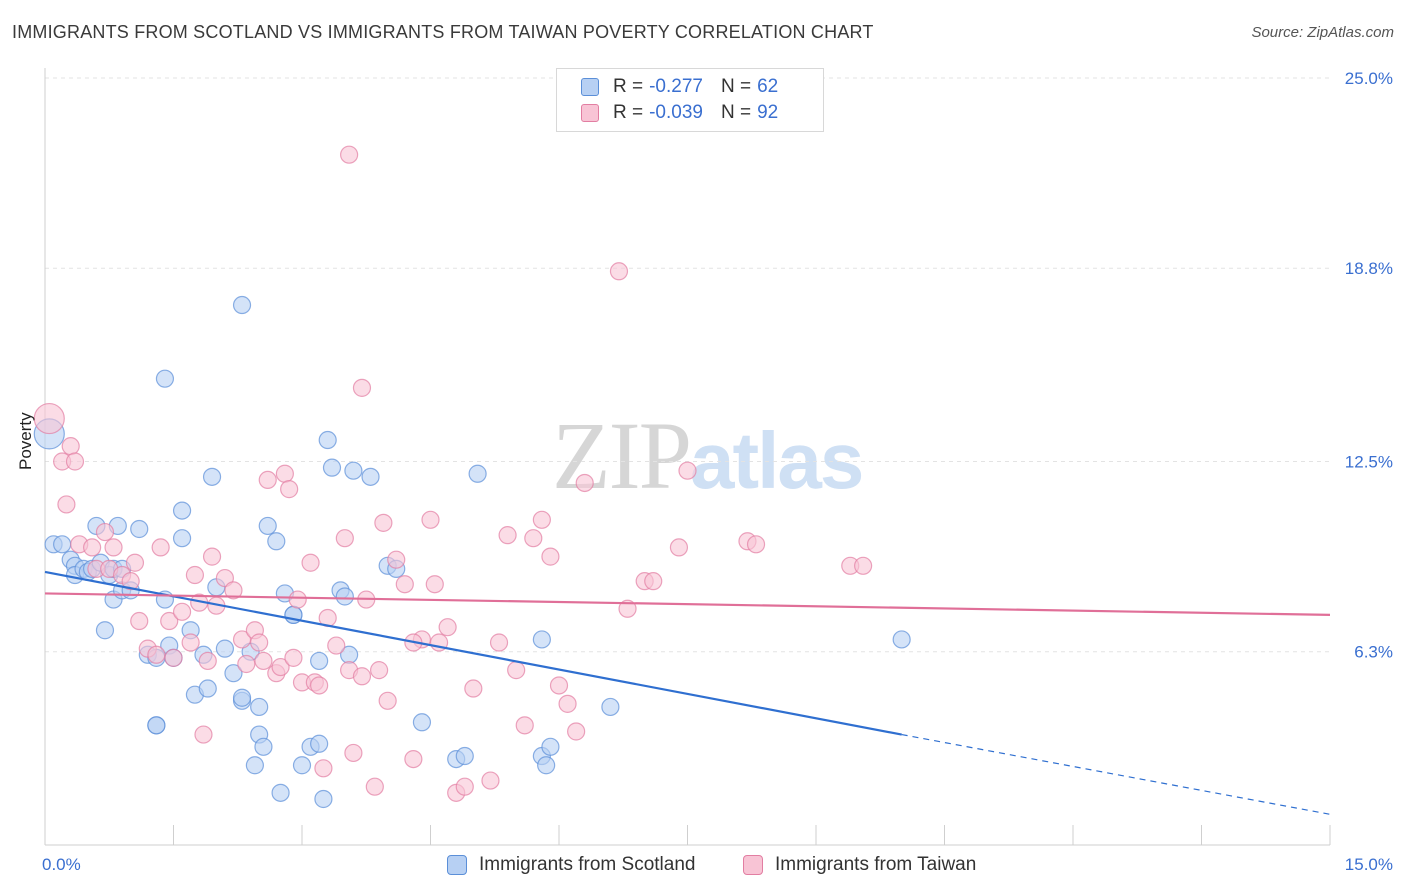 The width and height of the screenshot is (1406, 892). What do you see at coordinates (676, 86) in the screenshot?
I see `r-value: -0.277` at bounding box center [676, 86].